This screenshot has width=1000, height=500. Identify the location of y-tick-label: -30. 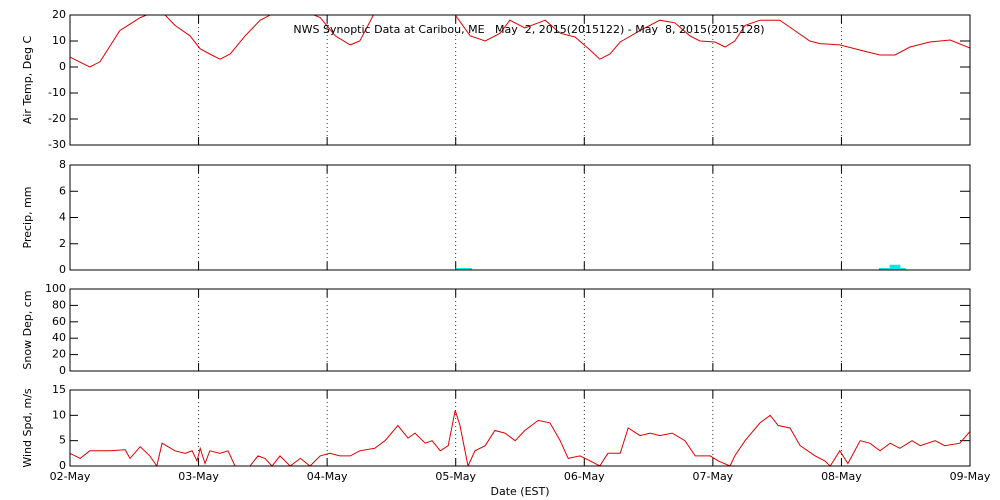
(57, 144).